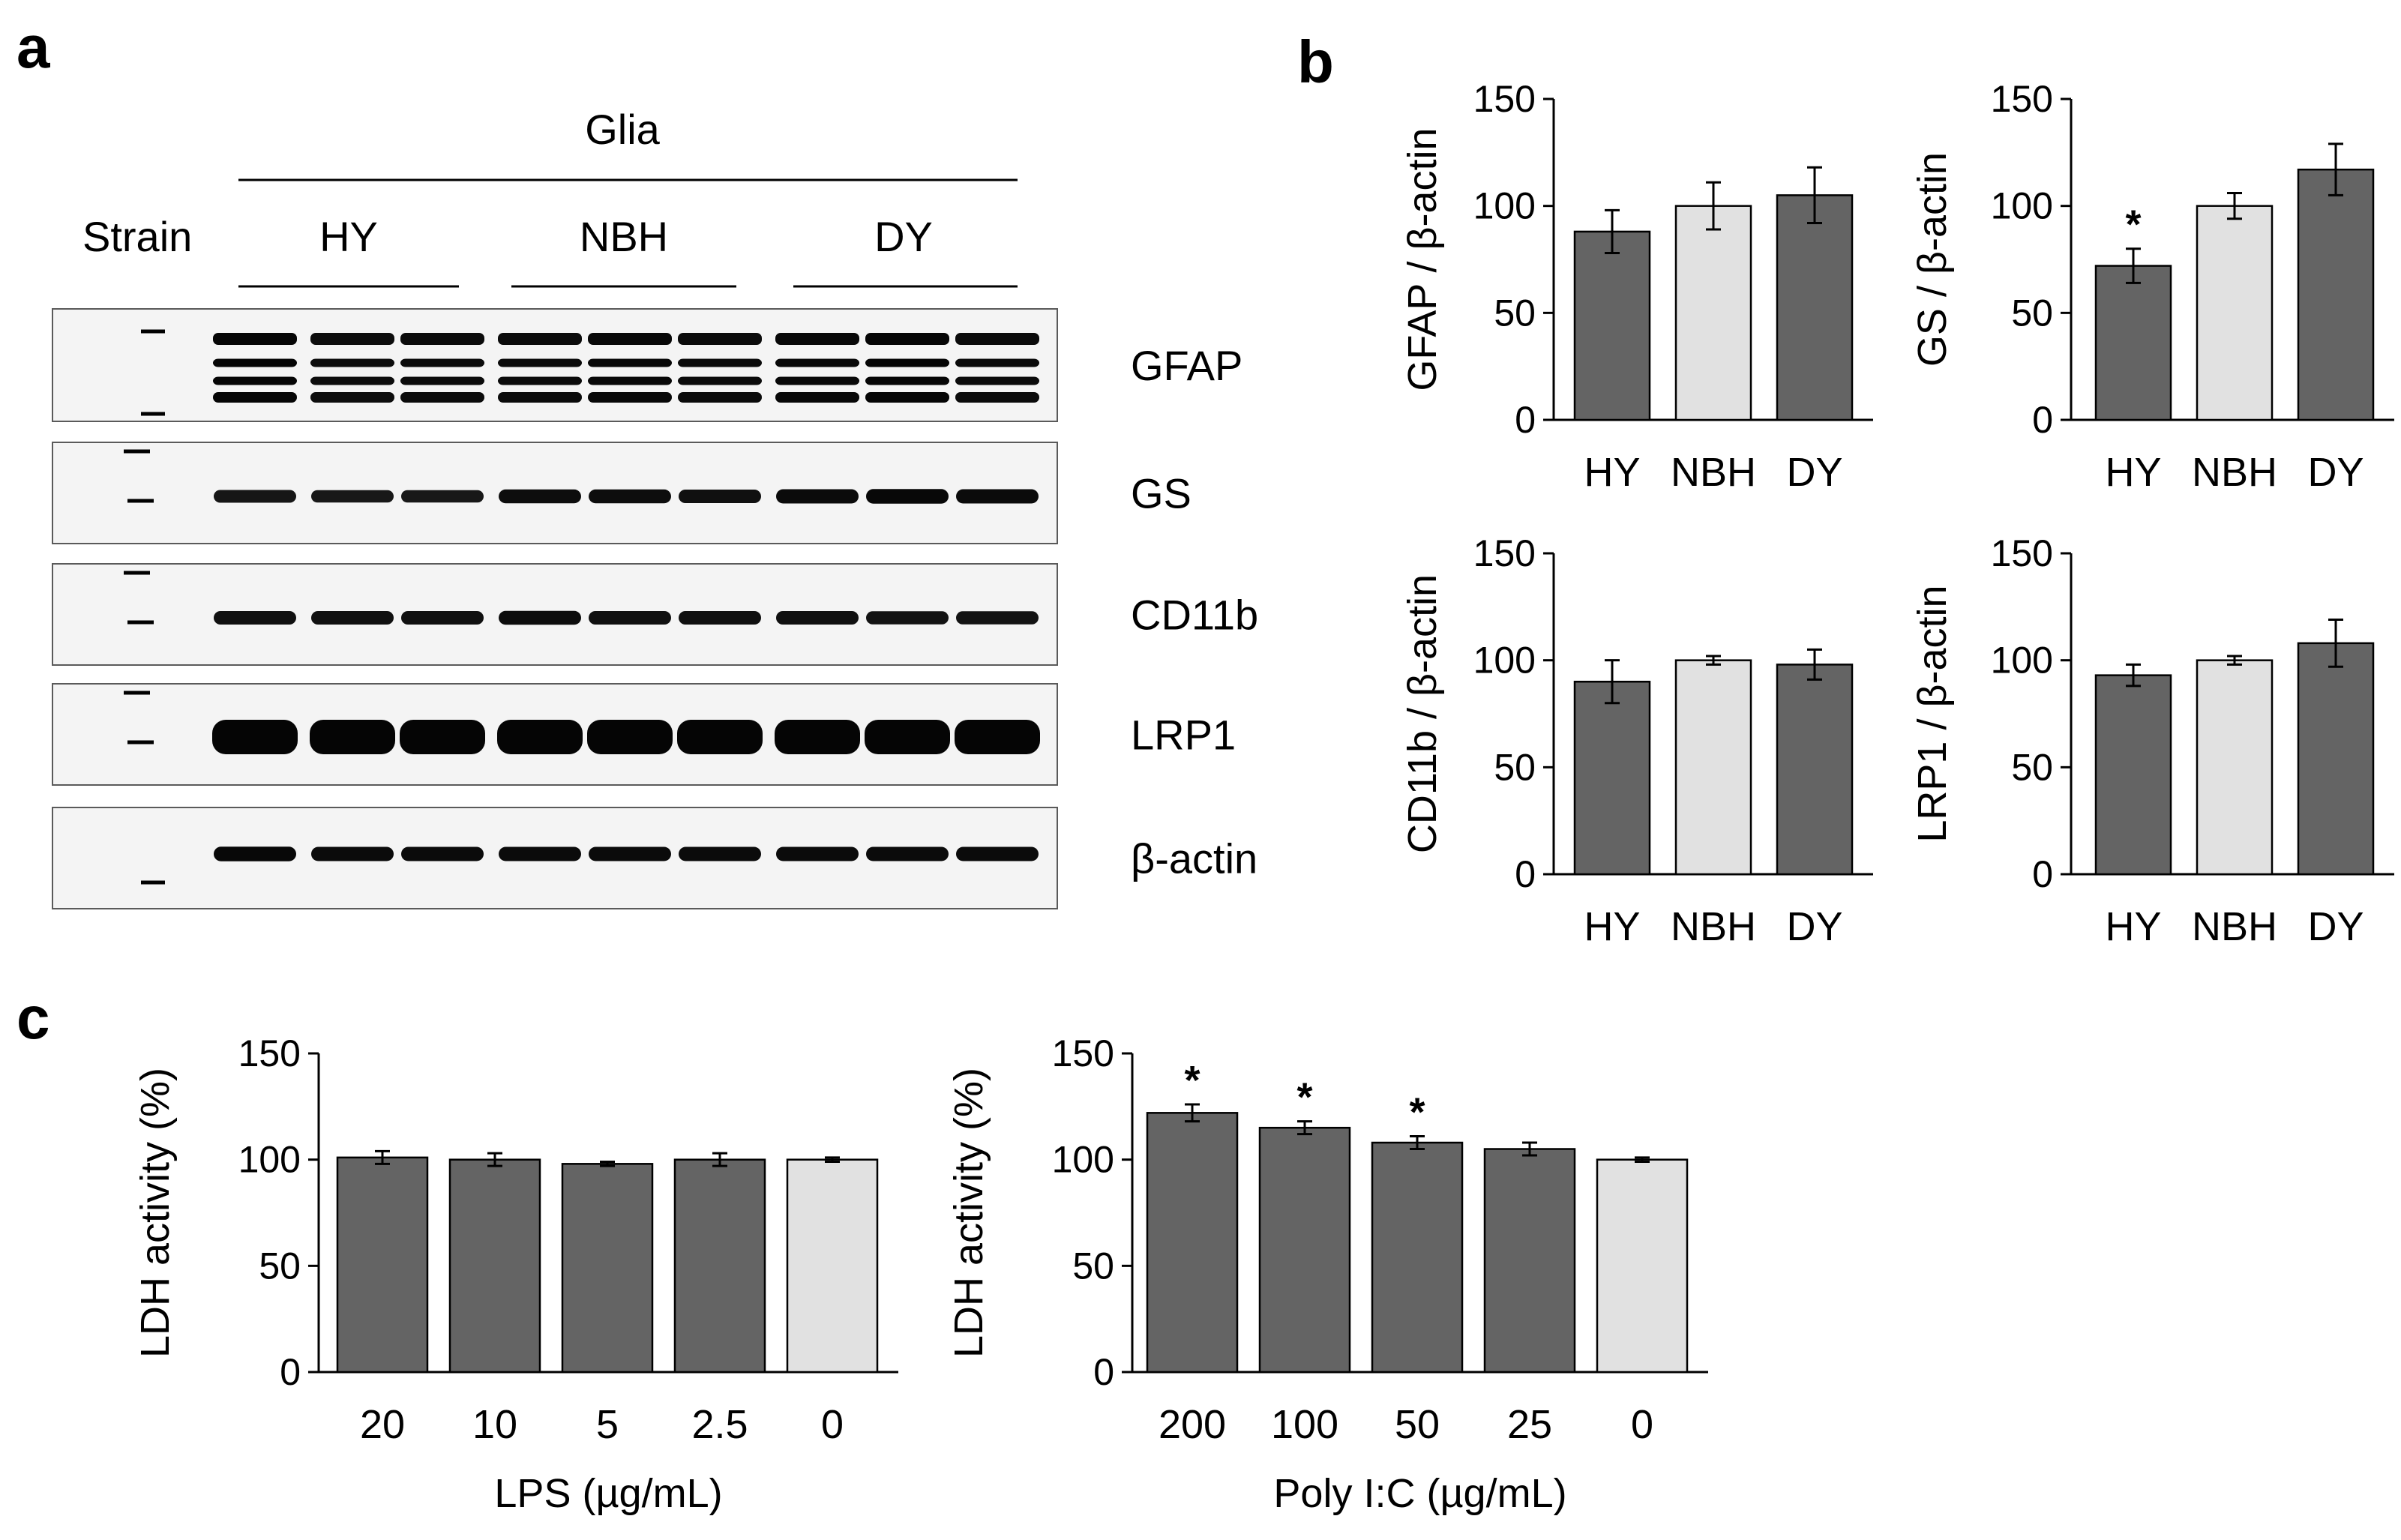 The image size is (2401, 1540). I want to click on x-tick-label: 5, so click(607, 1424).